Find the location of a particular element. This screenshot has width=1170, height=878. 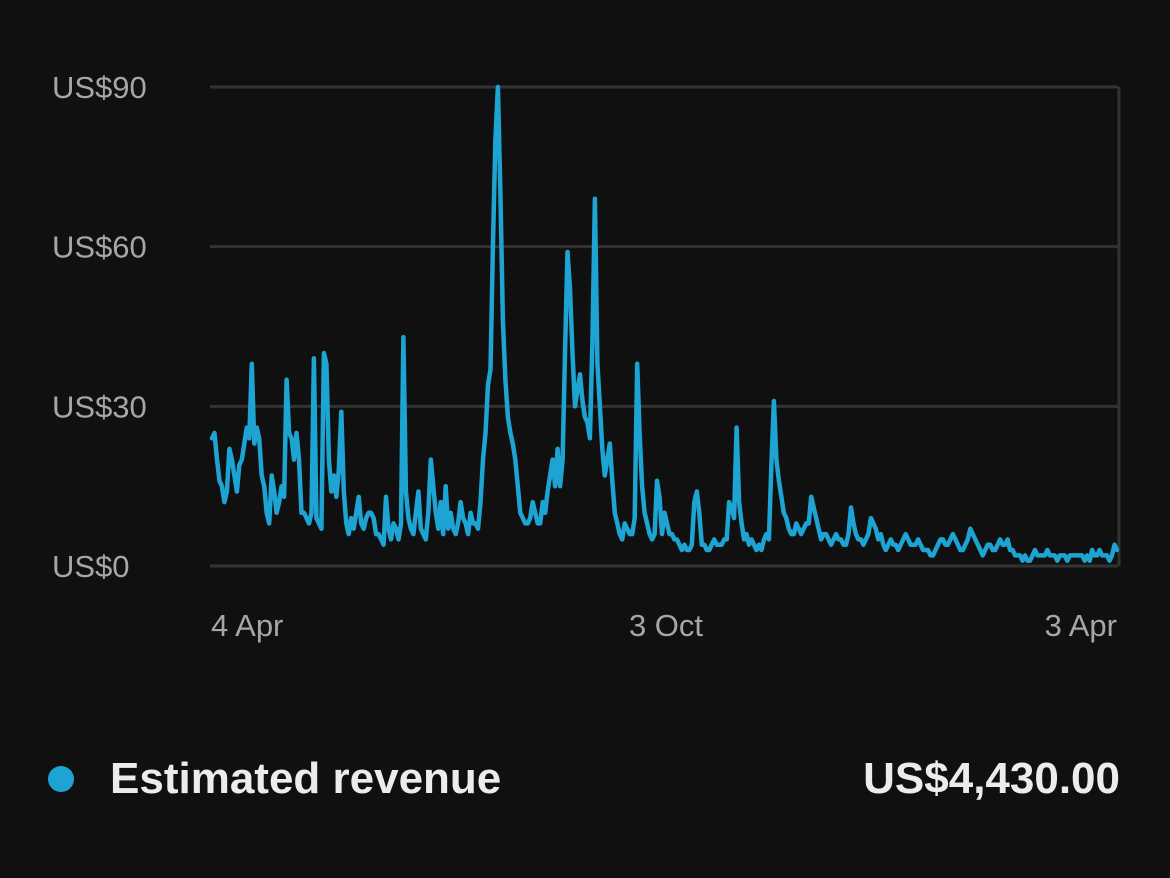

y-tick-label: US$30 is located at coordinates (99, 406).